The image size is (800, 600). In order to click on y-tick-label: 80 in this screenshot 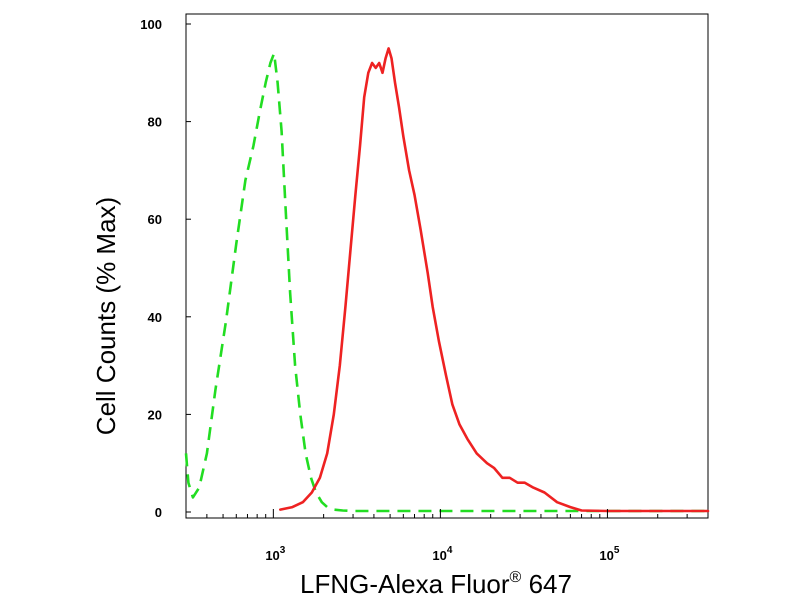, I will do `click(155, 122)`.